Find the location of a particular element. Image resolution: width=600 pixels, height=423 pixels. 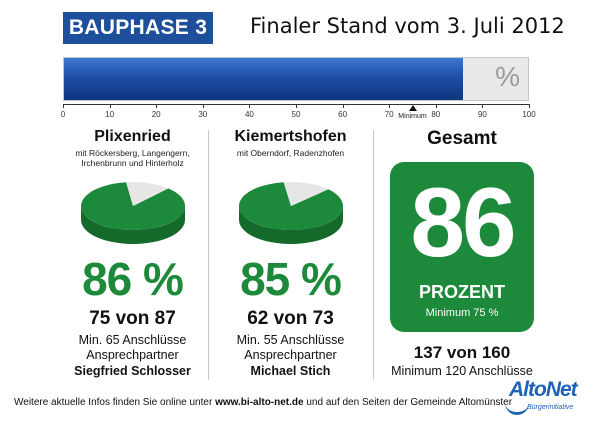

total-unit: PROZENT is located at coordinates (461, 292).